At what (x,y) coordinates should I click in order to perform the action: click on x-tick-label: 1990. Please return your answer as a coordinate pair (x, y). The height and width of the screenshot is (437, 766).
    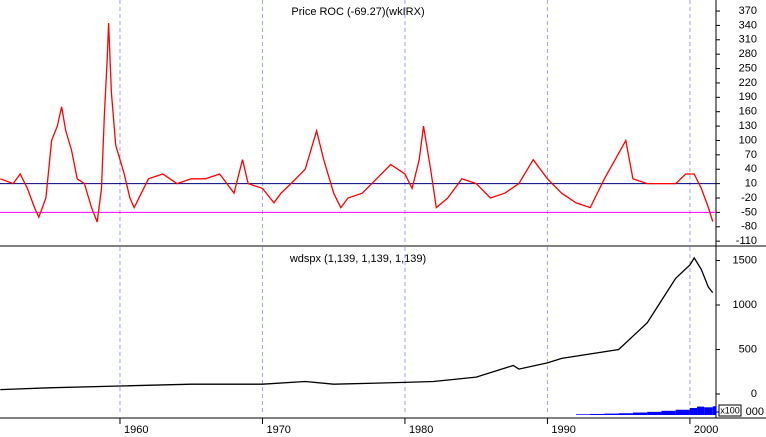
    Looking at the image, I should click on (563, 430).